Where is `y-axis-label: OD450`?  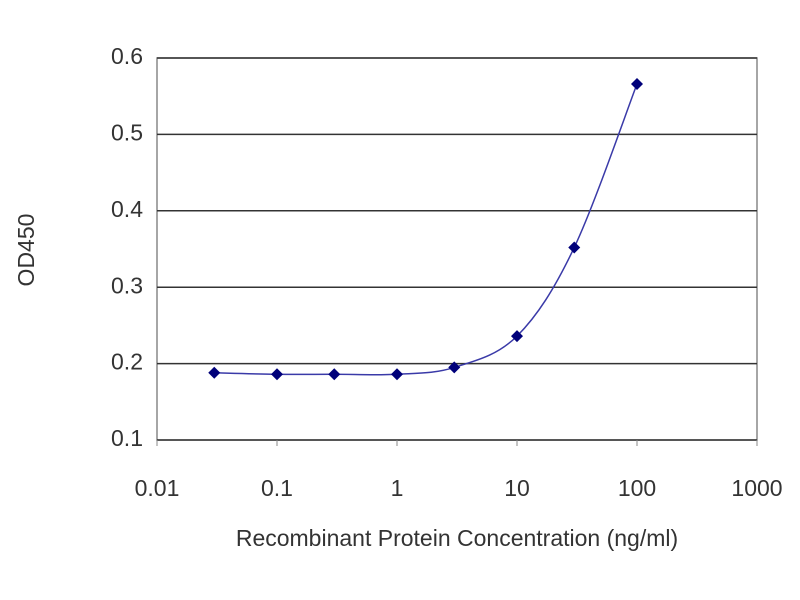 y-axis-label: OD450 is located at coordinates (26, 250).